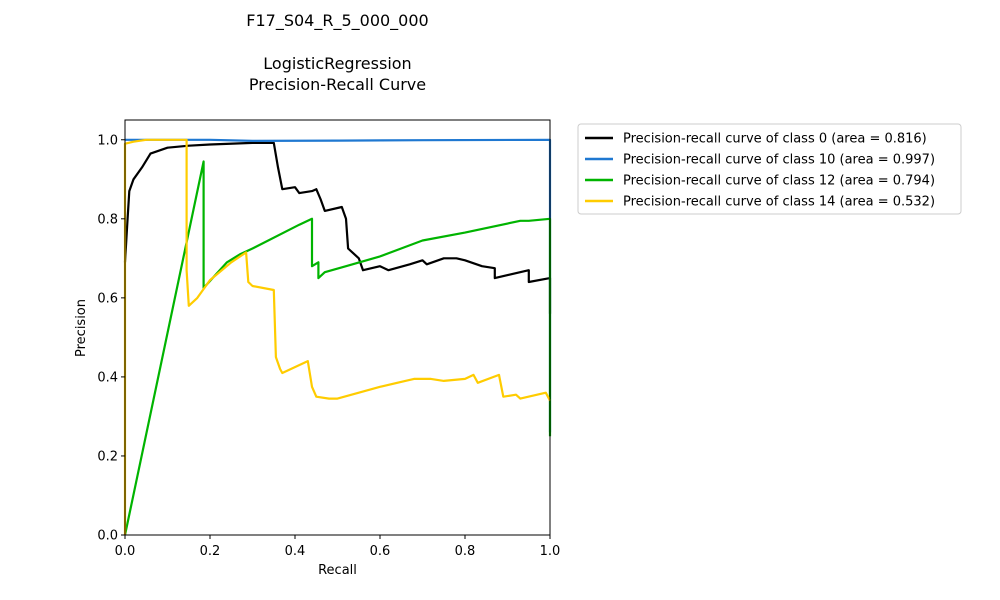  Describe the element at coordinates (125, 551) in the screenshot. I see `x-tick-label: 0.0` at that location.